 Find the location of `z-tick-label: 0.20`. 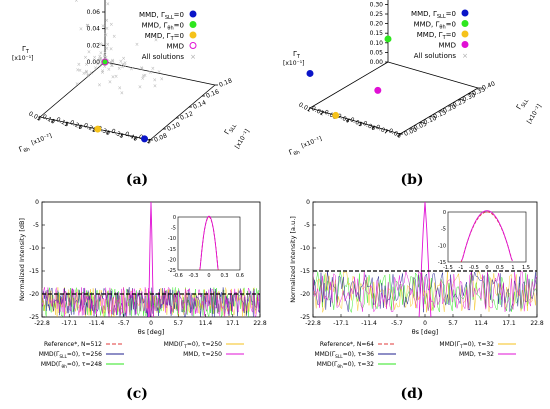

z-tick-label: 0.20 is located at coordinates (377, 24).